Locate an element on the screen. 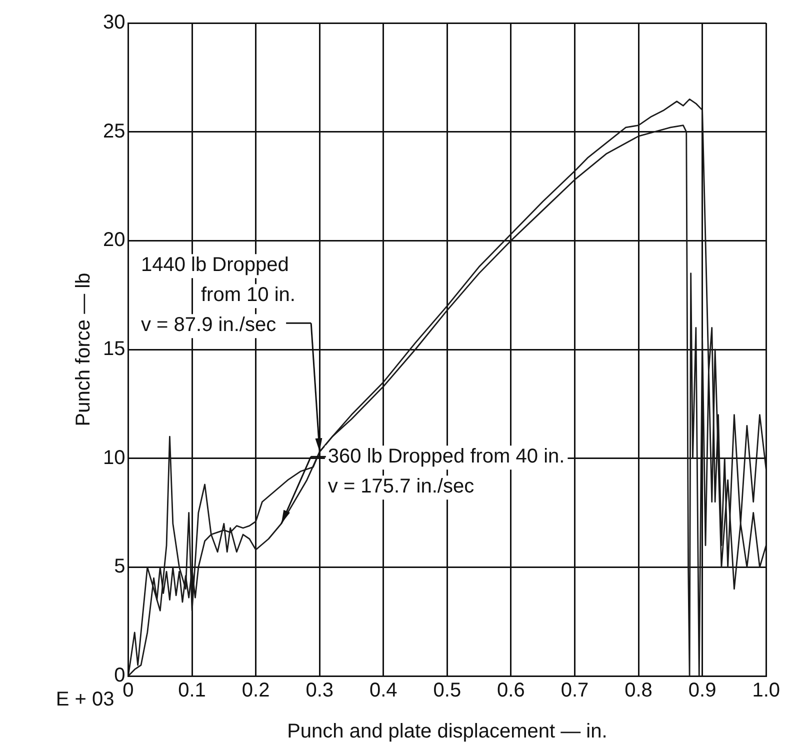 The image size is (791, 756). x-tick-label: 0.4 is located at coordinates (383, 691).